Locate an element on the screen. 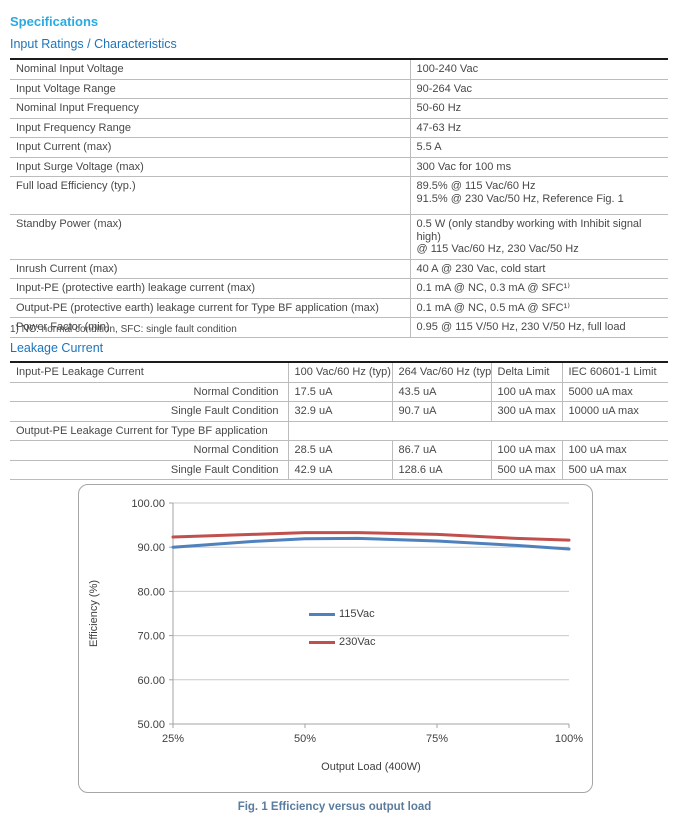 This screenshot has width=690, height=822. spec-value: 47-63 Hz is located at coordinates (538, 128).